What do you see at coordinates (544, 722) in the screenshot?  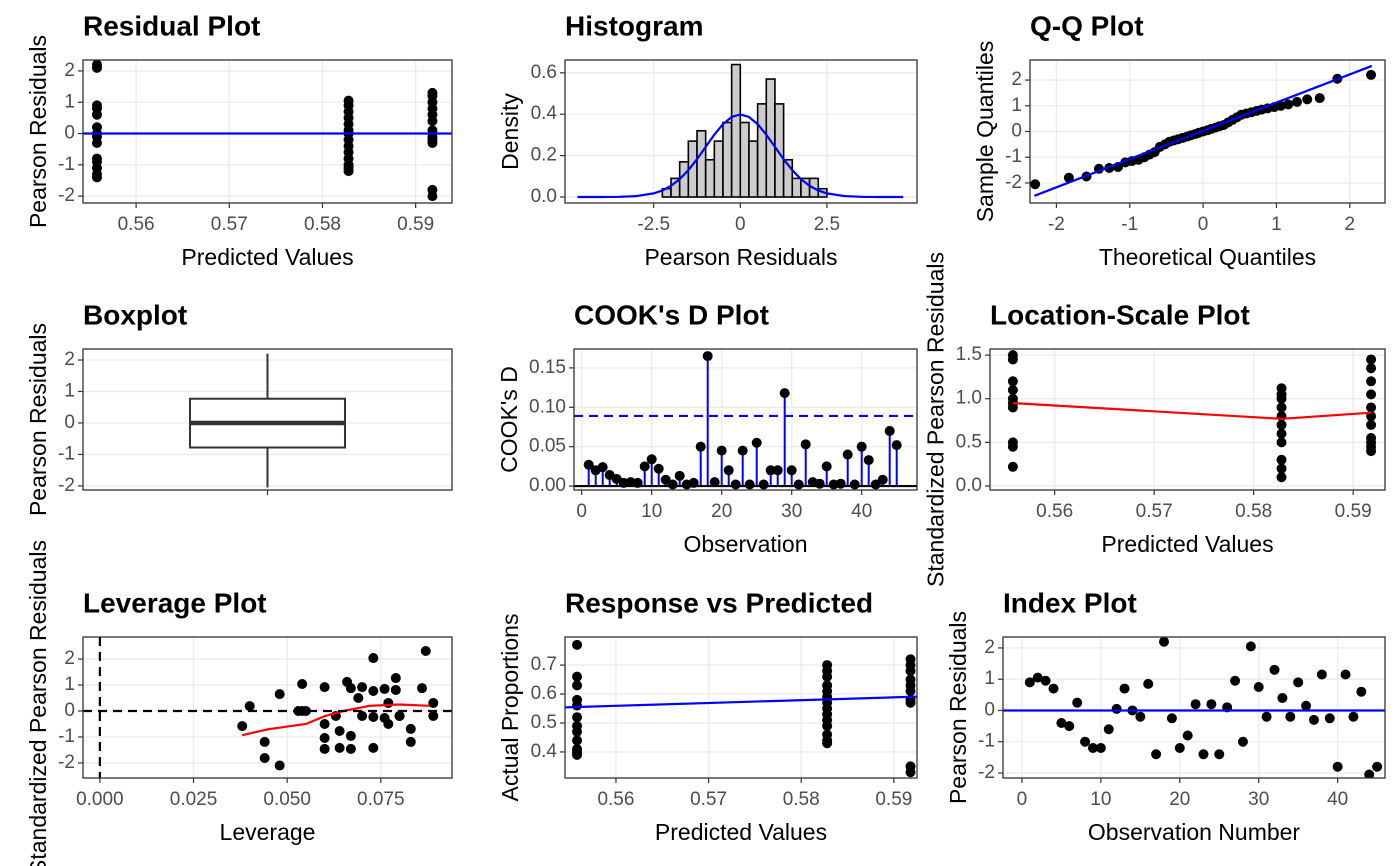 I see `y-tick-label: 0.5` at bounding box center [544, 722].